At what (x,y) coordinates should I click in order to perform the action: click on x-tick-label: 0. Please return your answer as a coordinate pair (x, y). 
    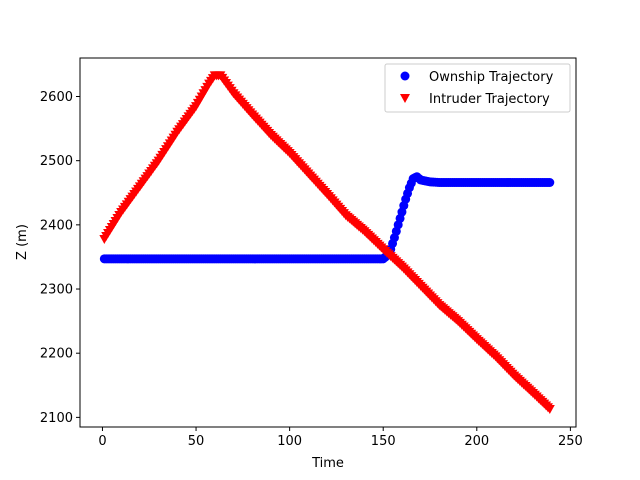
    Looking at the image, I should click on (102, 441).